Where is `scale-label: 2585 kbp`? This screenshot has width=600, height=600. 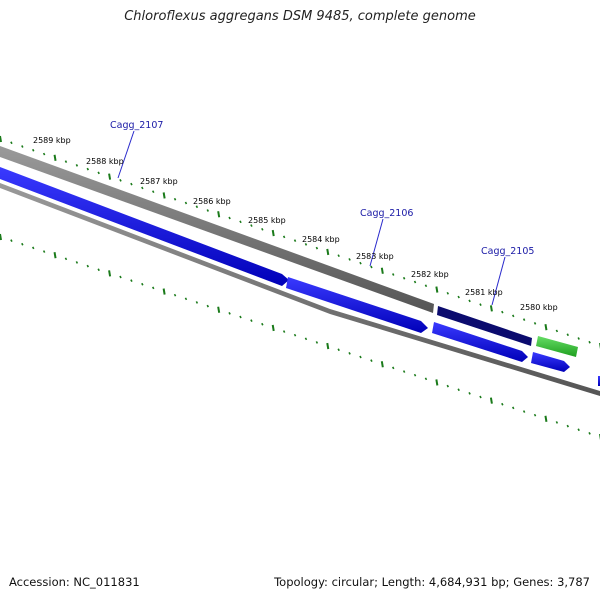 scale-label: 2585 kbp is located at coordinates (267, 220).